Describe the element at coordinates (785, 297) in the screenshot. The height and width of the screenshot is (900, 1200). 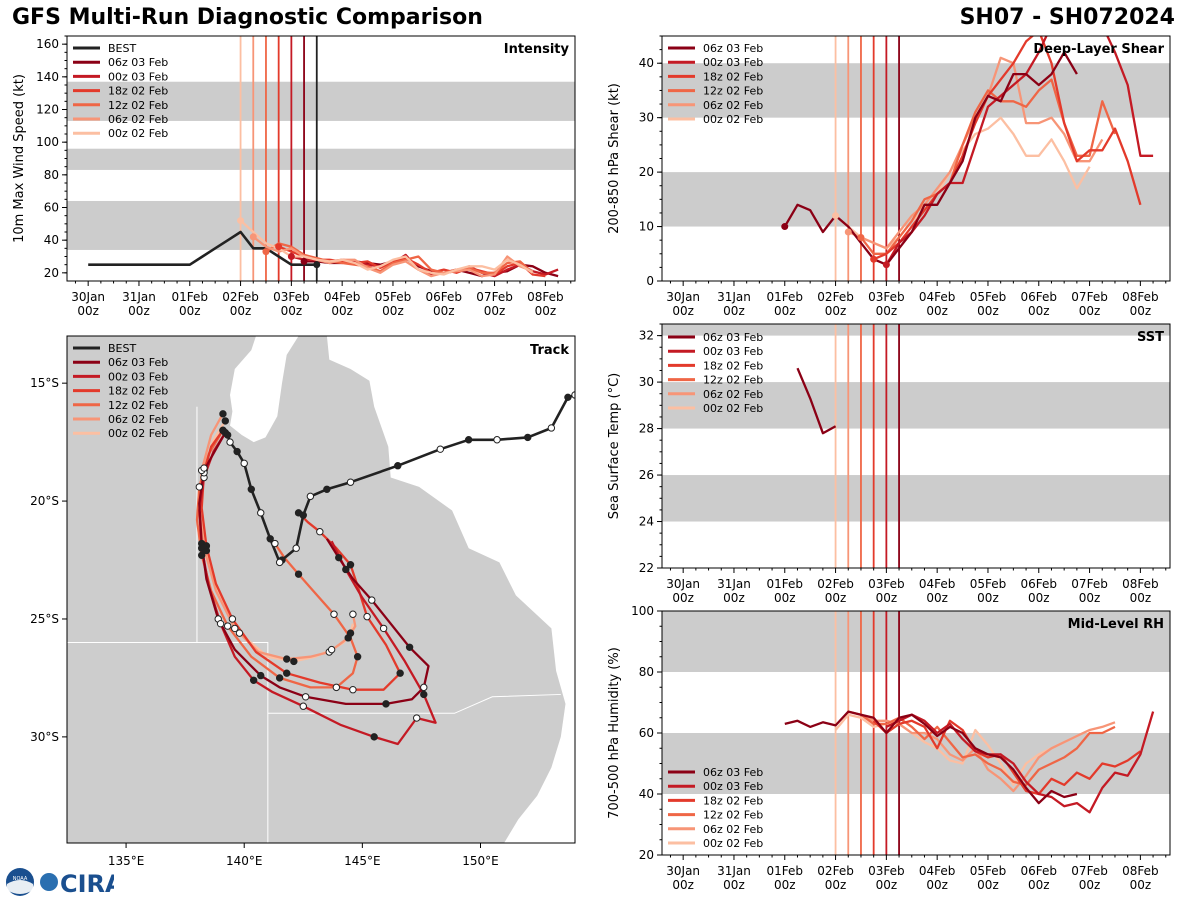
I see `shear-xtick-label: 01Feb` at that location.